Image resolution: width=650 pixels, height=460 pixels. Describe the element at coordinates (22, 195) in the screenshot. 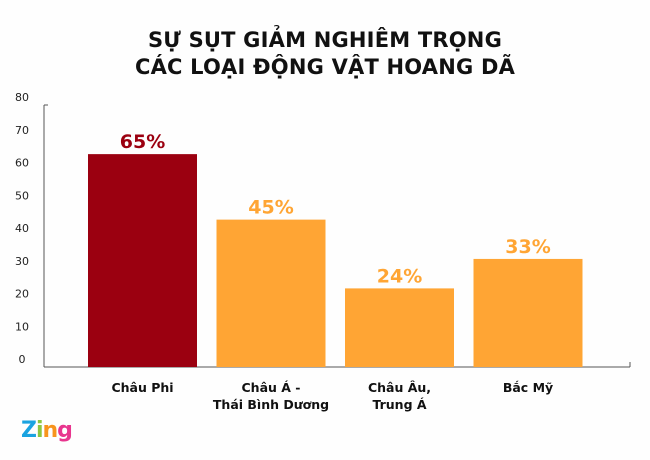

I see `y-tick-label: 50` at that location.